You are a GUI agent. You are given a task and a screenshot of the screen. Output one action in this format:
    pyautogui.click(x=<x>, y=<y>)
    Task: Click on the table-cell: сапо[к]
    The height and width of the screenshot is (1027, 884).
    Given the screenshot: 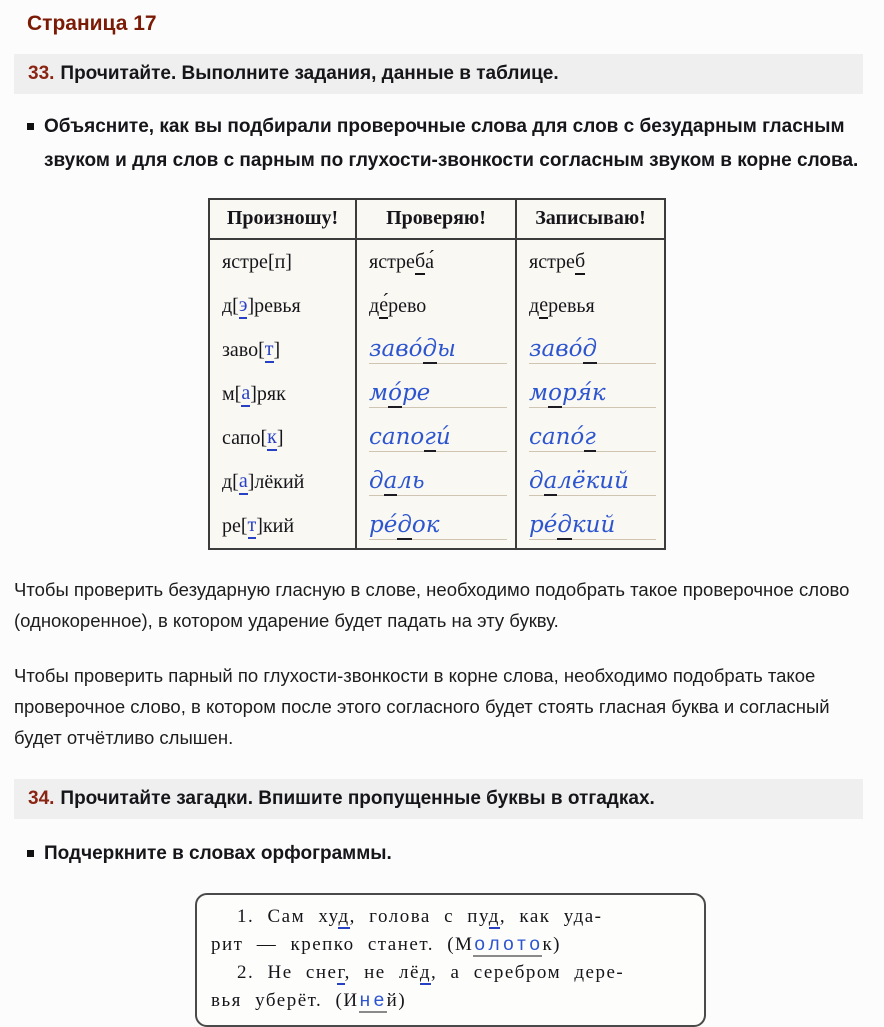 What is the action you would take?
    pyautogui.click(x=282, y=438)
    